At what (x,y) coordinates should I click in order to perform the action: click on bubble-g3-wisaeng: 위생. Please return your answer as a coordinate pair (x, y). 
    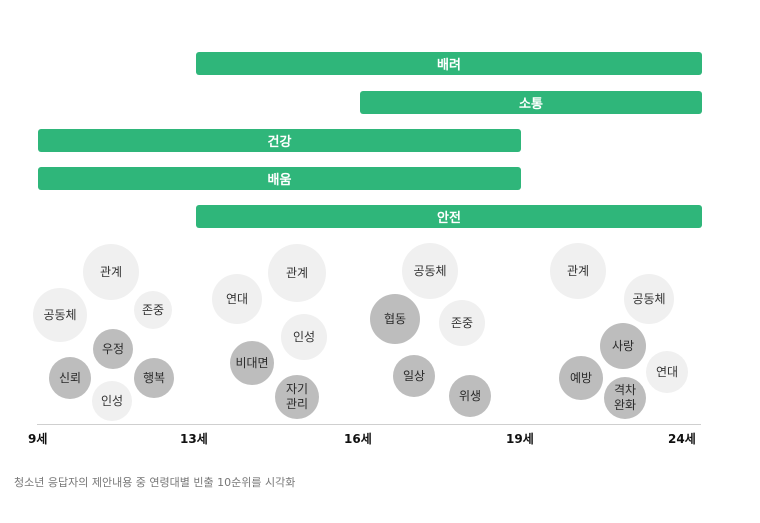
    Looking at the image, I should click on (470, 396).